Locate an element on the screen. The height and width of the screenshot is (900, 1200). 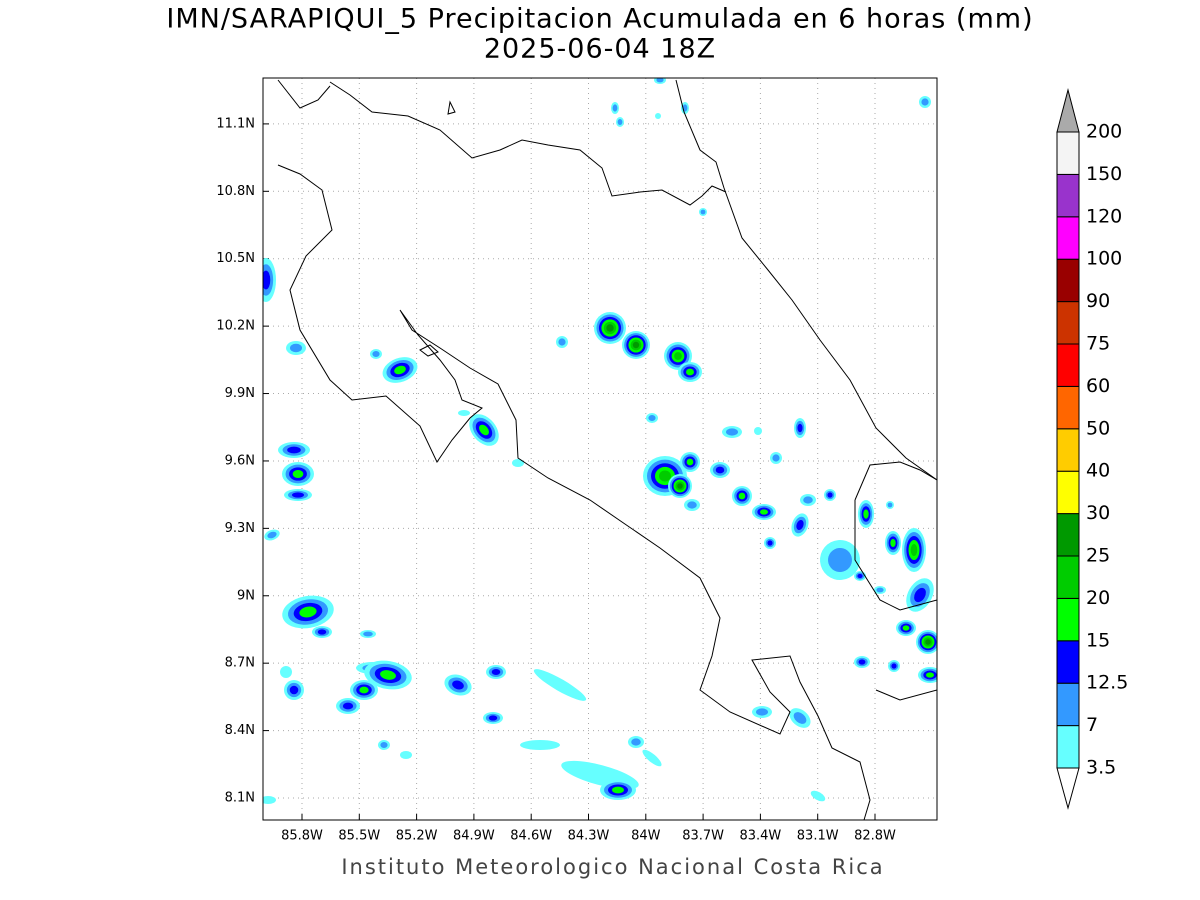
colorbar-label: 150 is located at coordinates (1104, 174).